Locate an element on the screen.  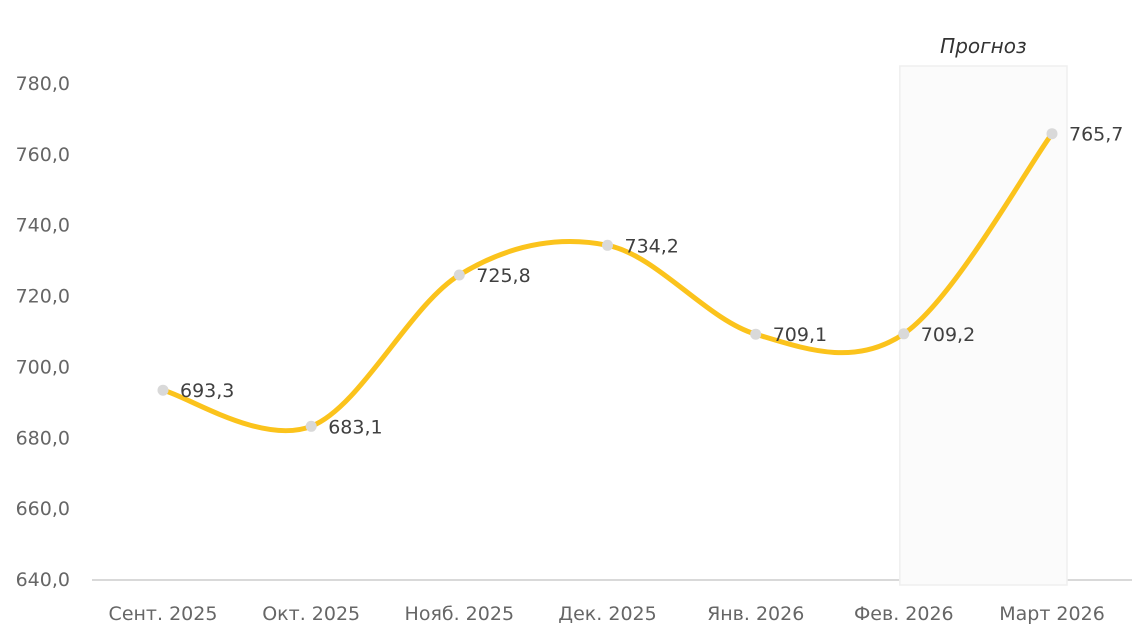
y-axis-tick-labels: 640,0 660,0 680,0 700,0 720,0 740,0 760,0 780,0 is located at coordinates (43, 332).